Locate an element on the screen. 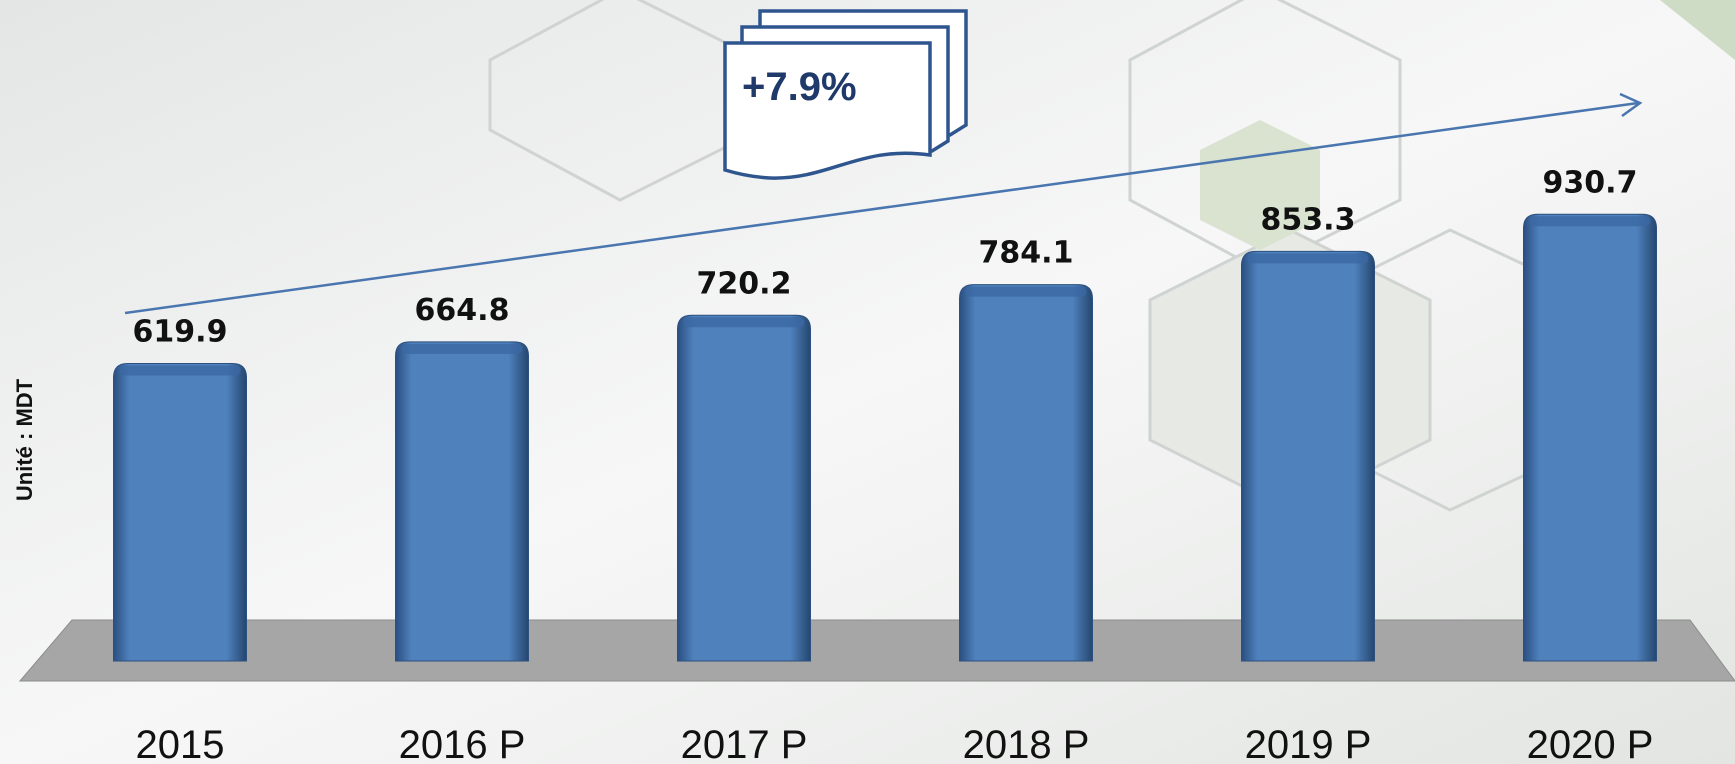  y-axis-label: Unité : MDT is located at coordinates (24, 439).